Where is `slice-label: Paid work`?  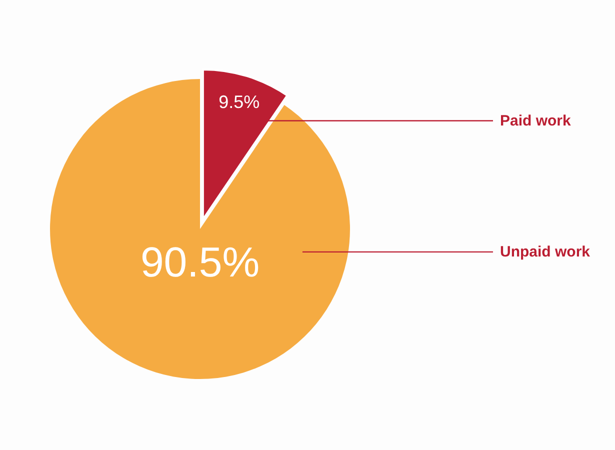
slice-label: Paid work is located at coordinates (536, 121).